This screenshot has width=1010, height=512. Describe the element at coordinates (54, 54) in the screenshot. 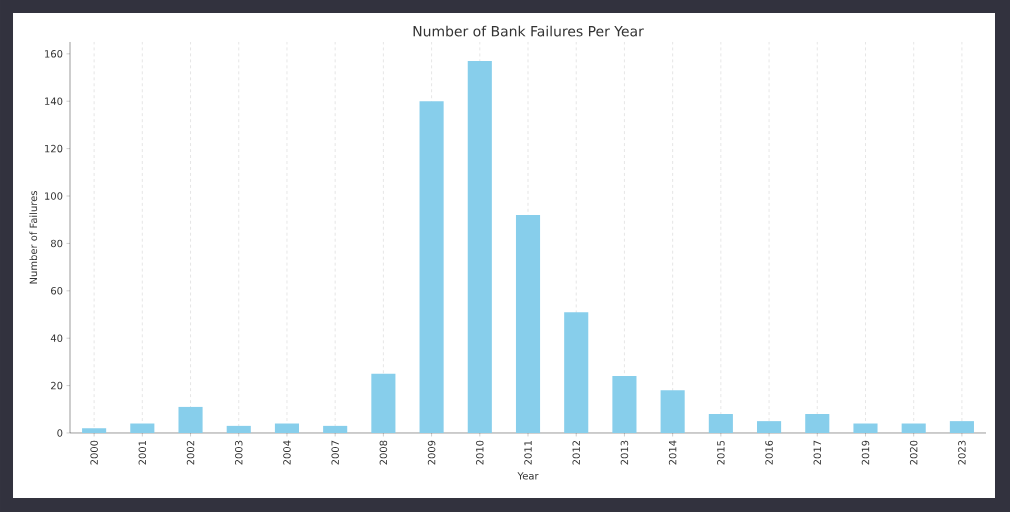

I see `y-tick-label: 160` at that location.